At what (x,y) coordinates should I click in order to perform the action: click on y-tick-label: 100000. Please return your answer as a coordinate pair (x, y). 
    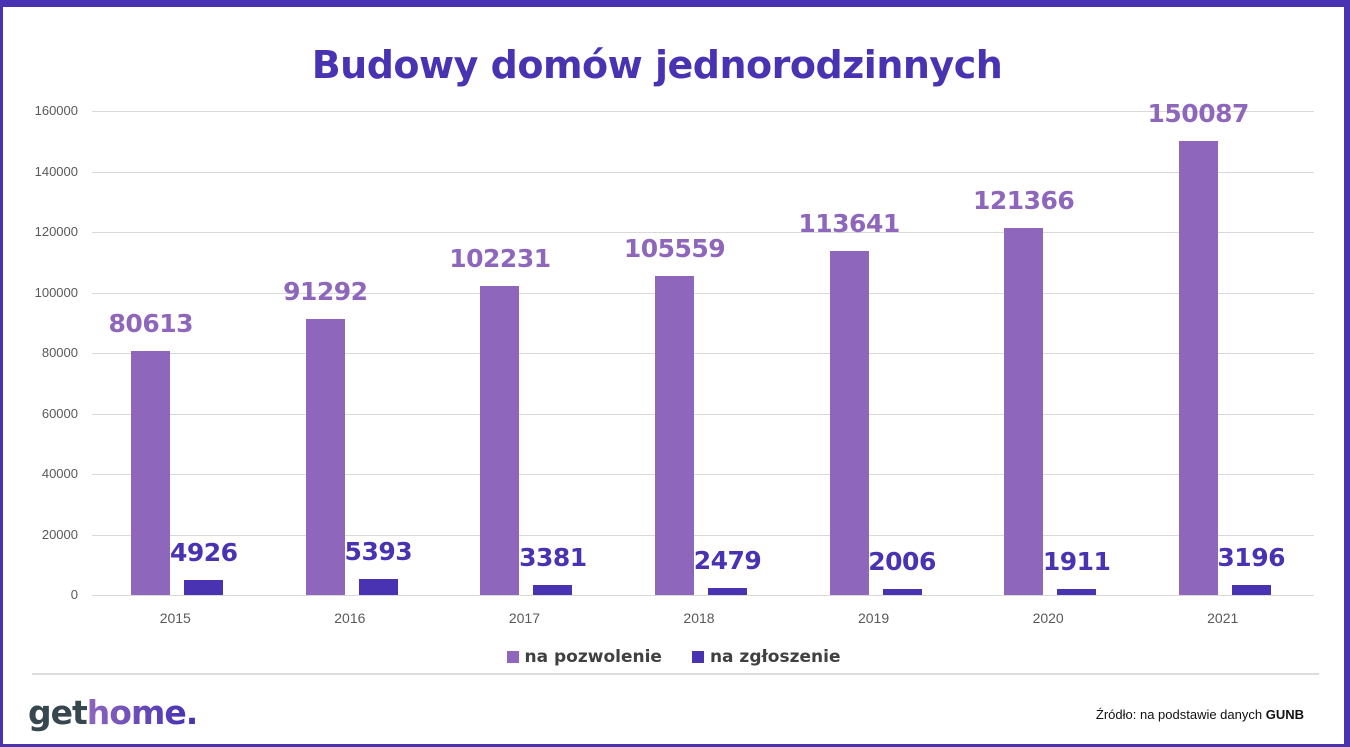
    Looking at the image, I should click on (56, 292).